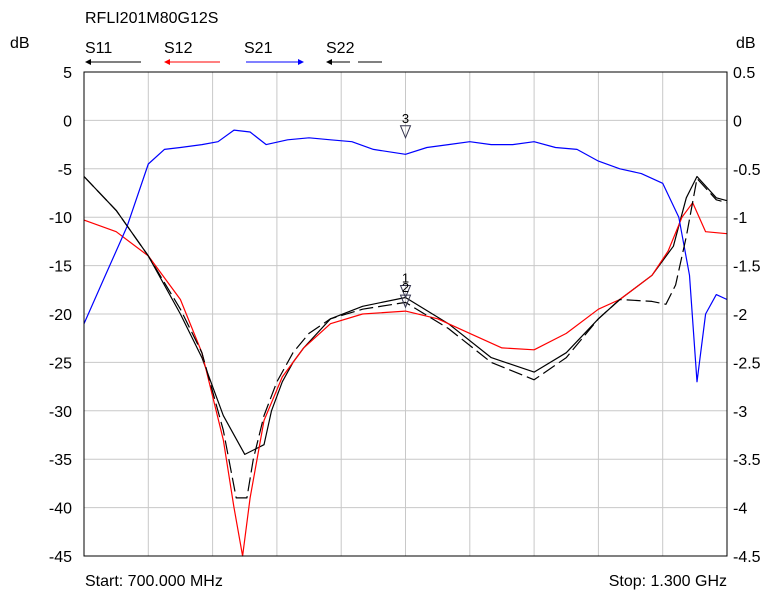 This screenshot has height=595, width=774. Describe the element at coordinates (233, 52) in the screenshot. I see `legend: S11 S12 S21 S22` at that location.